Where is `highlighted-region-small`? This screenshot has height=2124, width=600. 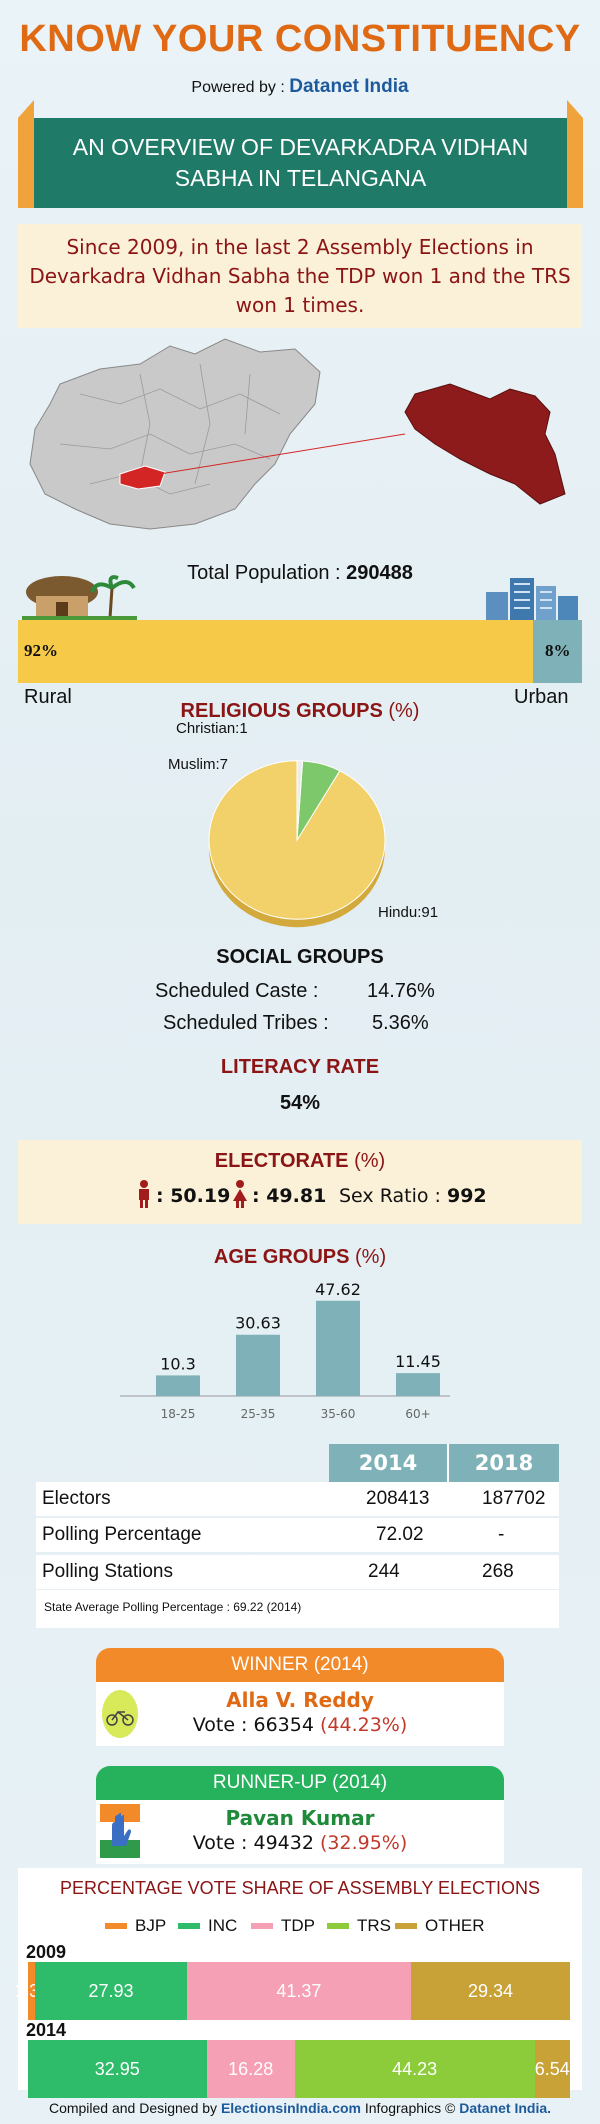 highlighted-region-small is located at coordinates (142, 477).